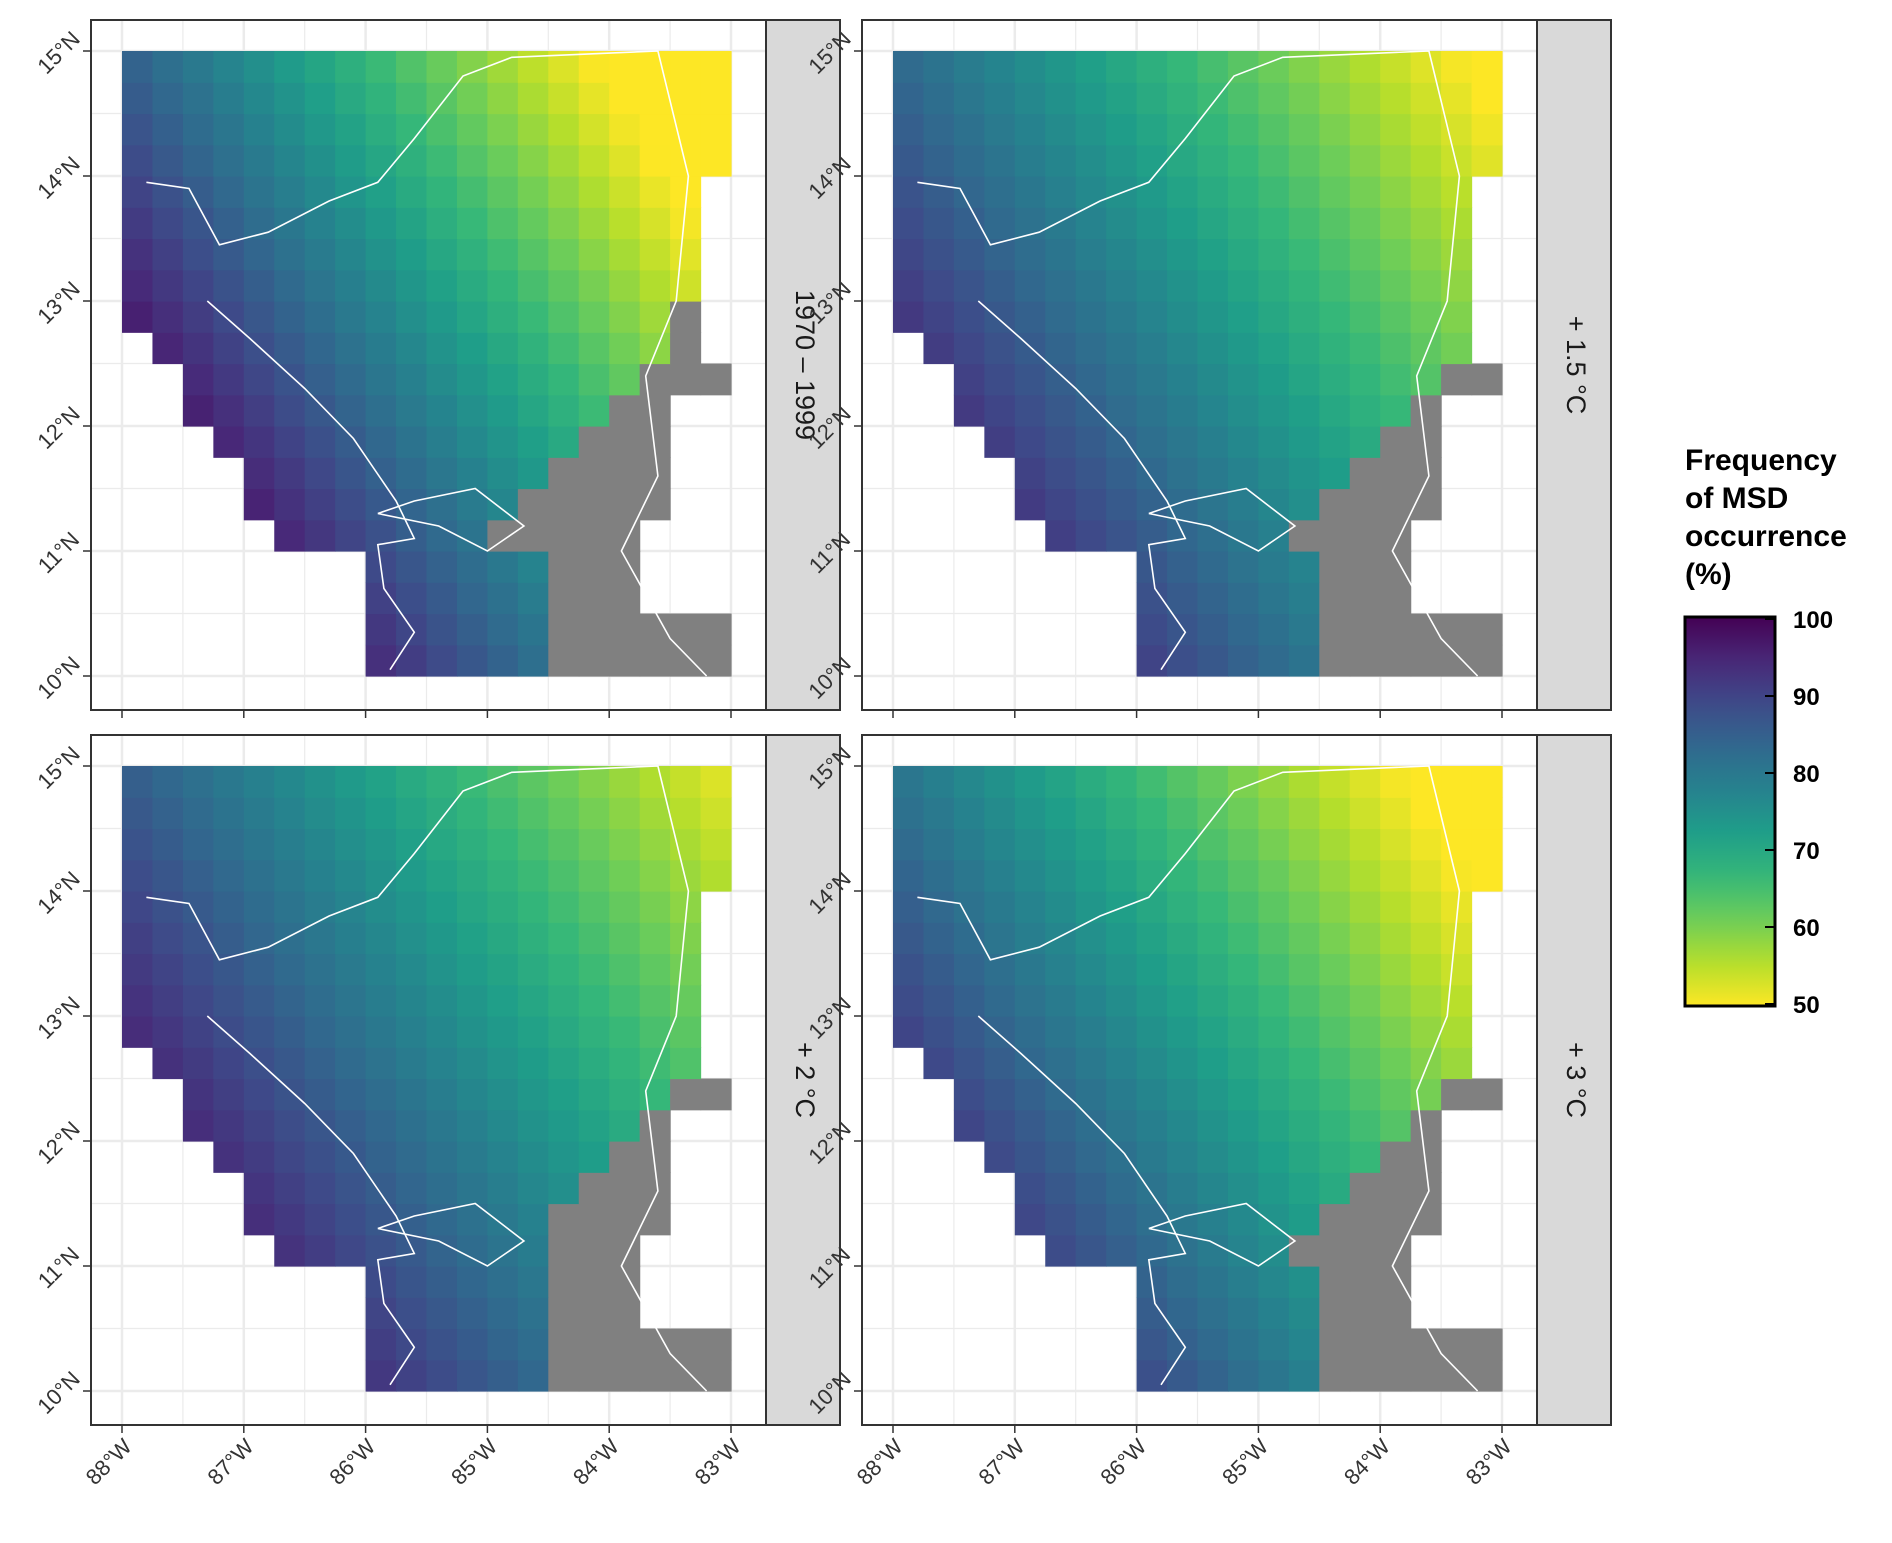 The width and height of the screenshot is (1892, 1543). What do you see at coordinates (58, 1017) in the screenshot?
I see `y-tick-label: 13°N` at bounding box center [58, 1017].